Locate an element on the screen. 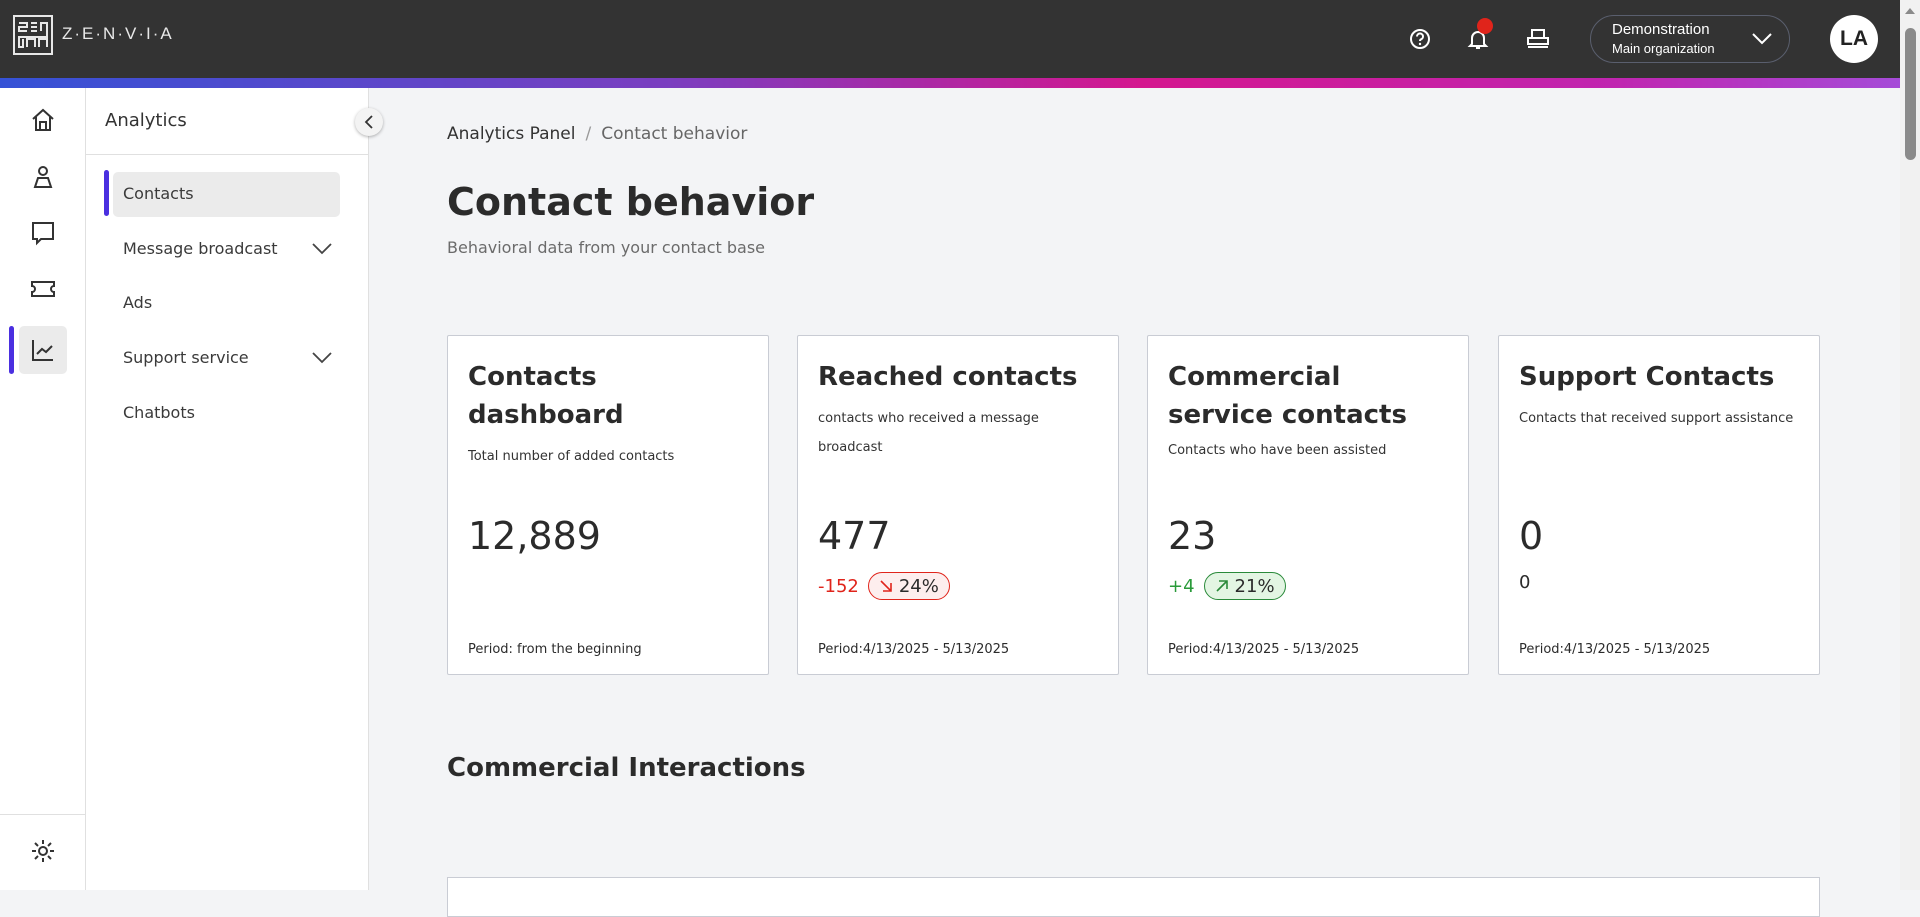 The height and width of the screenshot is (917, 1920). delta-value: -152 is located at coordinates (838, 586).